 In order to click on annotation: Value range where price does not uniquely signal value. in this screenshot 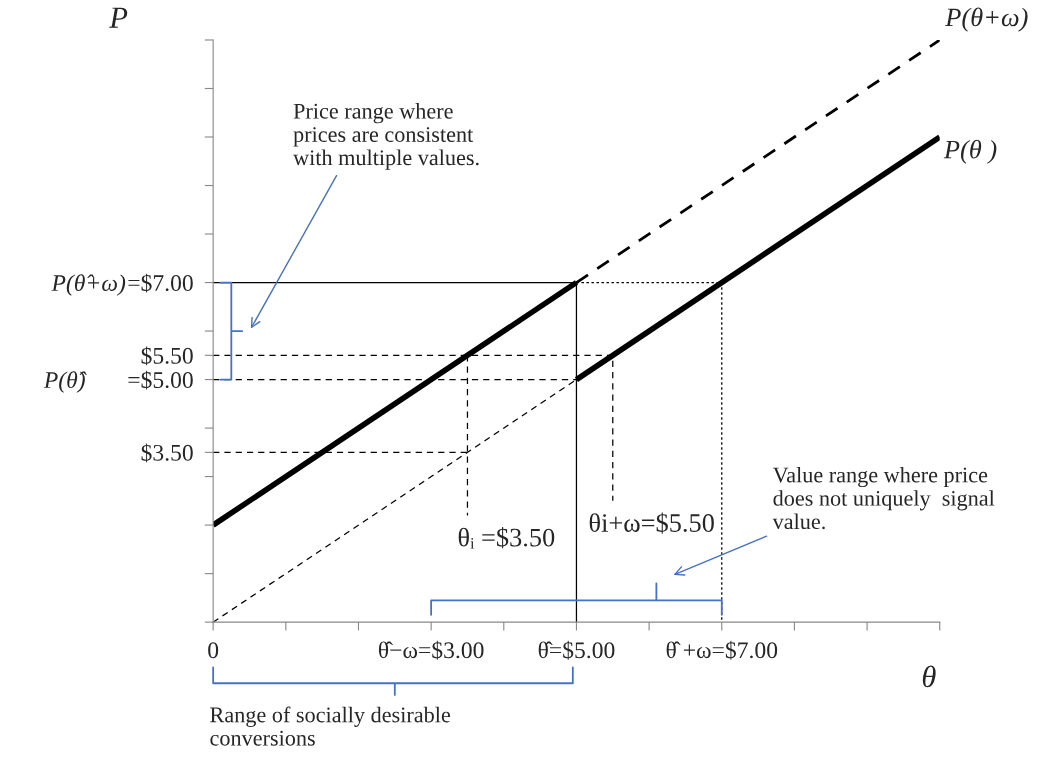, I will do `click(883, 498)`.